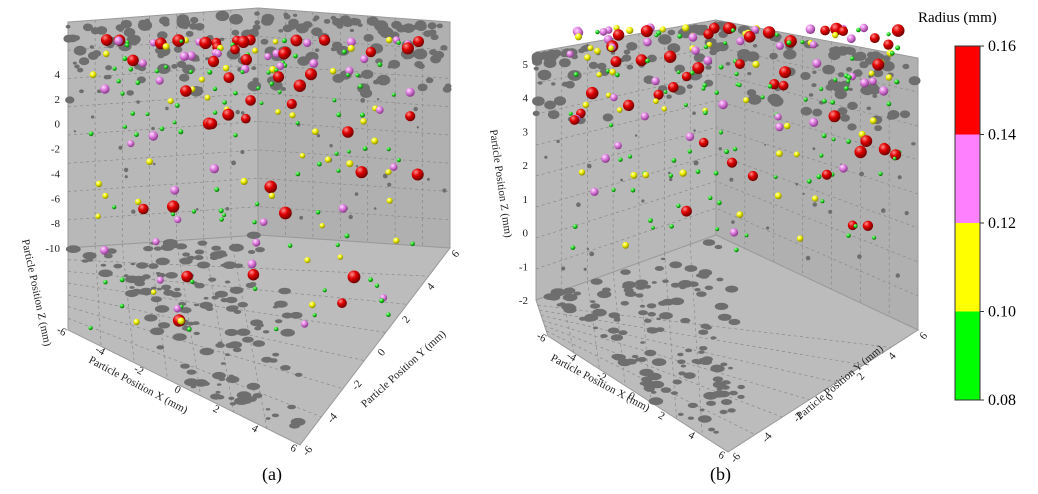  What do you see at coordinates (431, 287) in the screenshot?
I see `y-tick-label: 4` at bounding box center [431, 287].